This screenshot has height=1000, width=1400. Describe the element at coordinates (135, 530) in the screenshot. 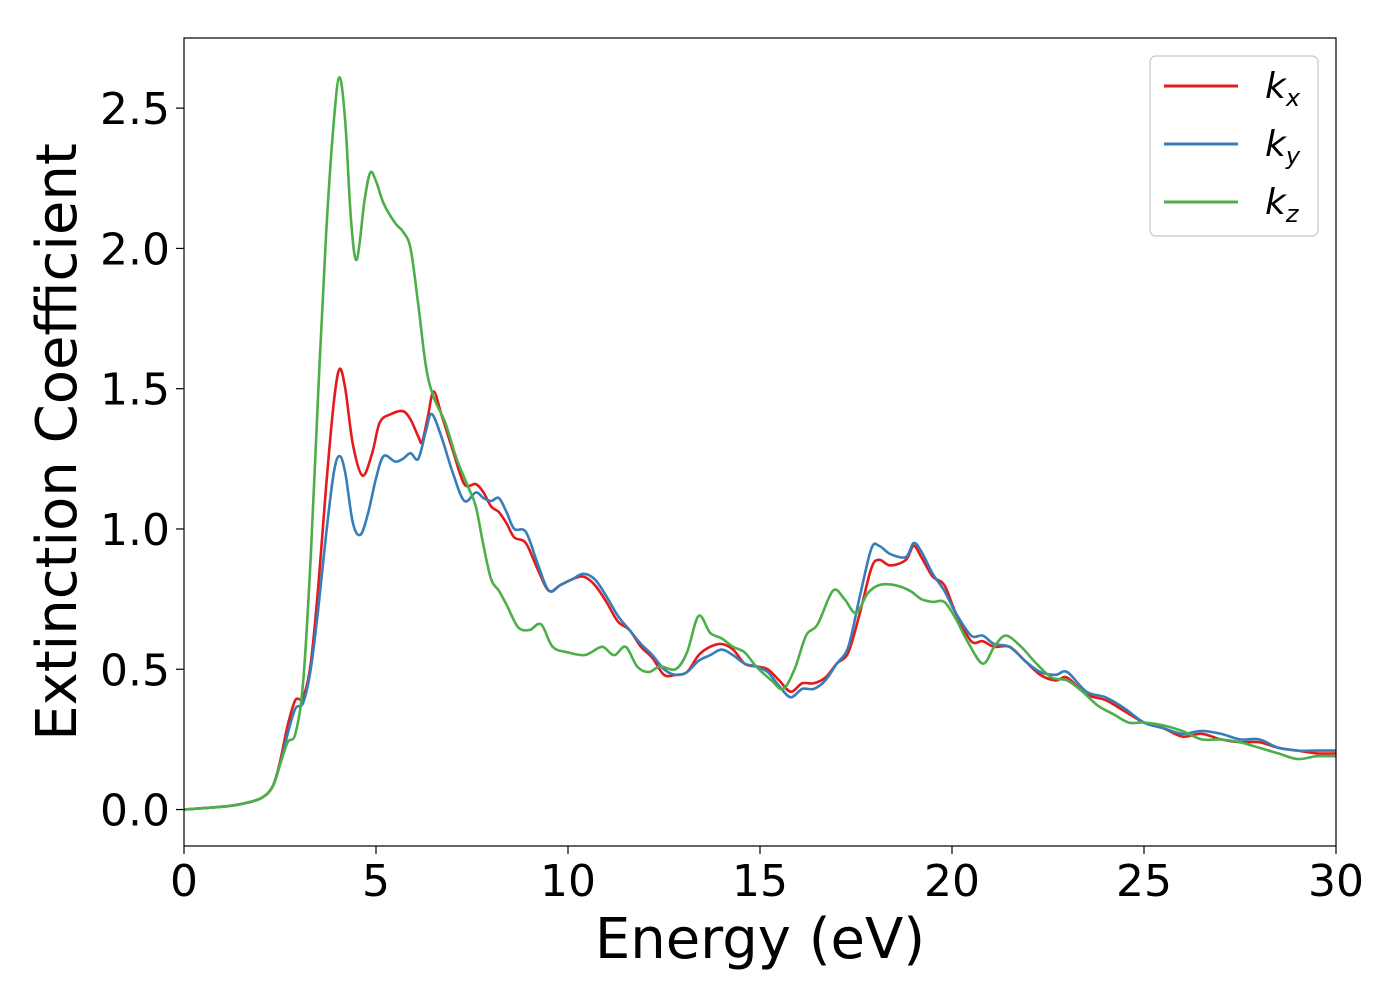

I see `y-tick-label: 1.0` at that location.